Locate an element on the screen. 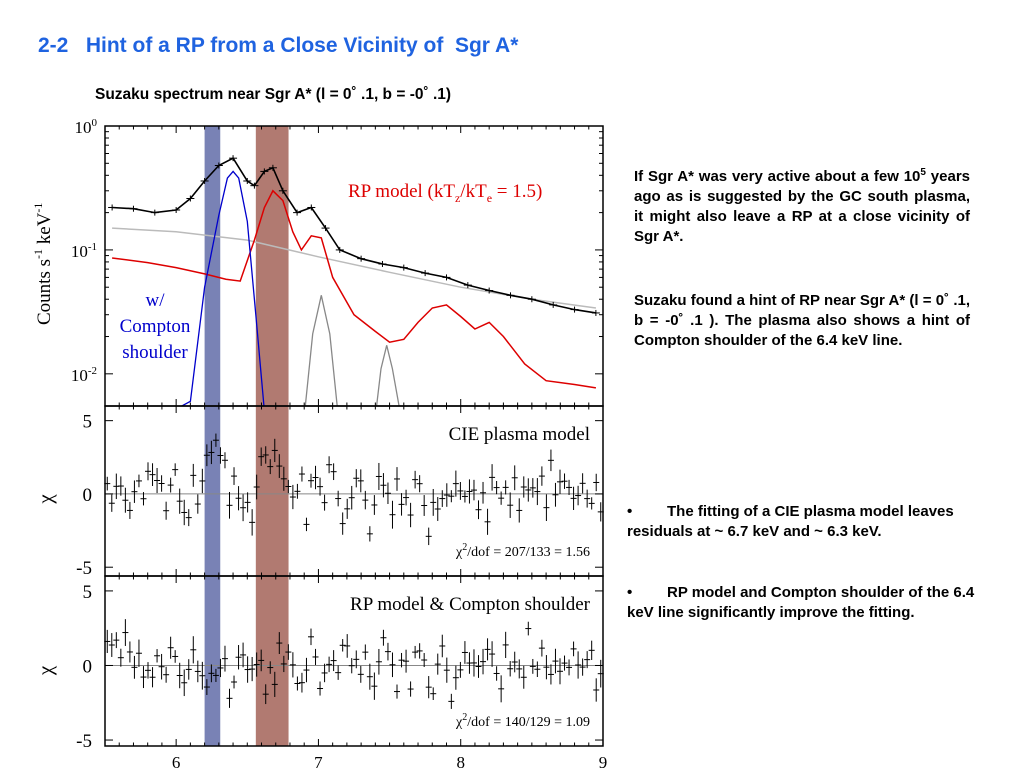 This screenshot has width=1024, height=768. compton-label: shoulder is located at coordinates (155, 352).